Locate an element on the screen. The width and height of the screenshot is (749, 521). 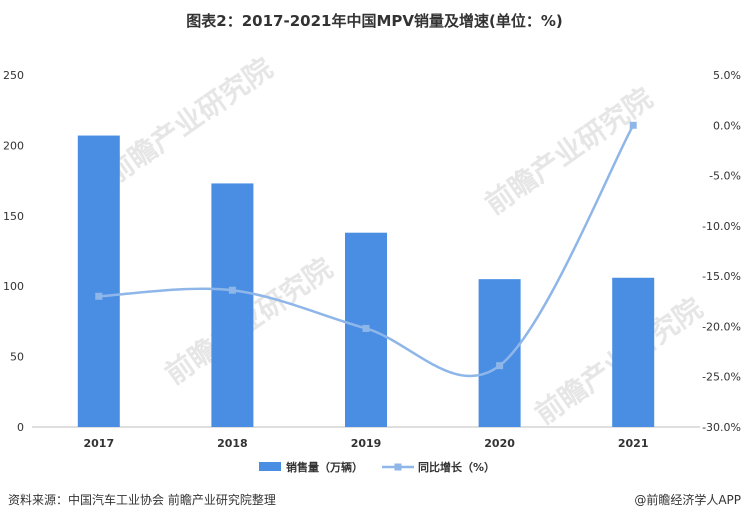
right-axis-tick-label: -10.0% is located at coordinates (721, 226).